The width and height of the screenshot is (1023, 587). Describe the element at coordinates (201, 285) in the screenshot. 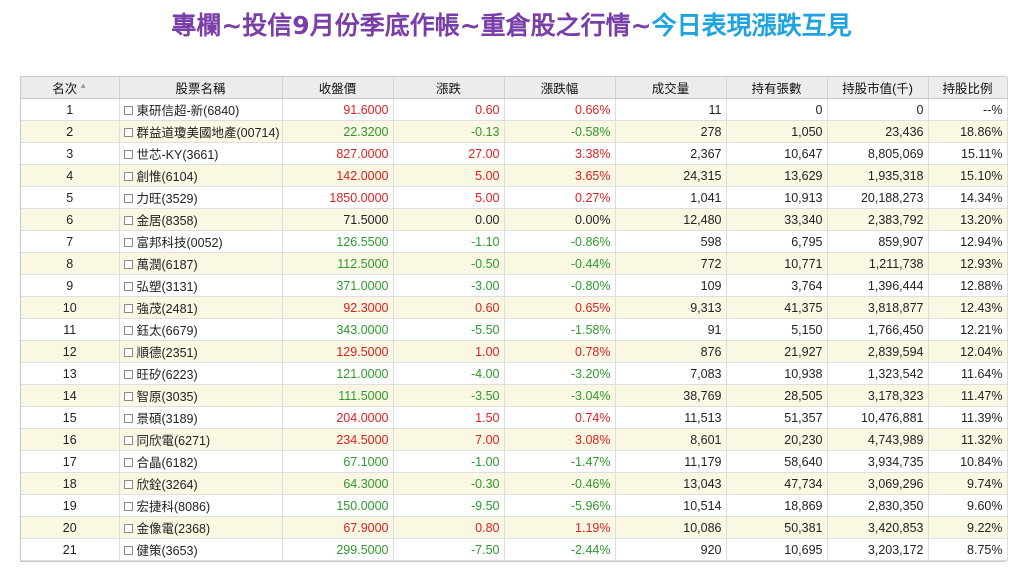

I see `cell-stock-name: 弘塑(3131)` at that location.